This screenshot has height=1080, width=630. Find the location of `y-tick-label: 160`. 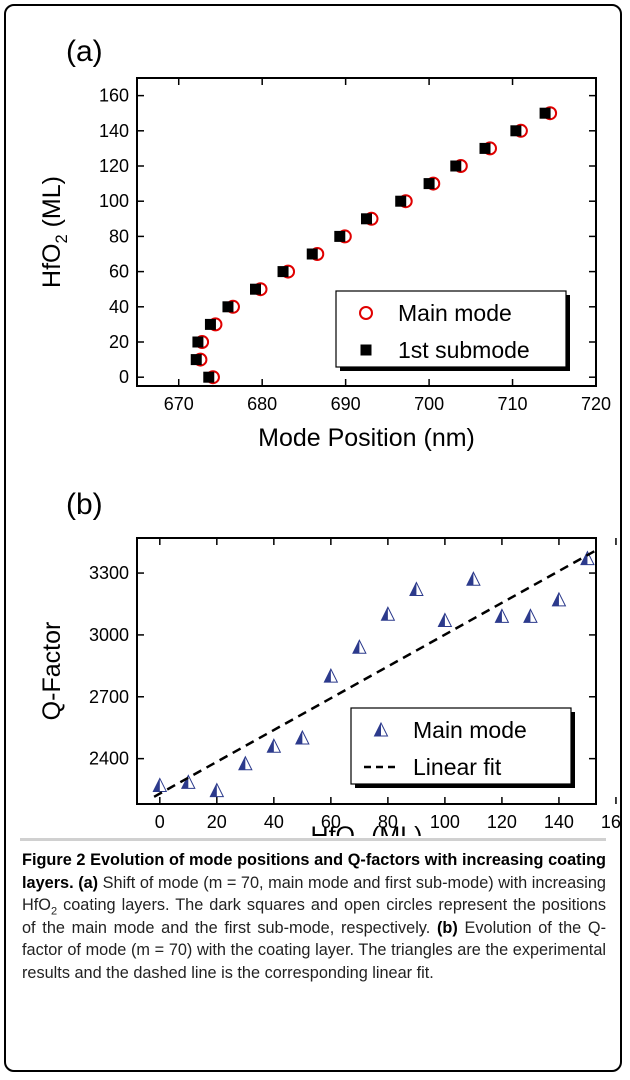

y-tick-label: 160 is located at coordinates (114, 96).